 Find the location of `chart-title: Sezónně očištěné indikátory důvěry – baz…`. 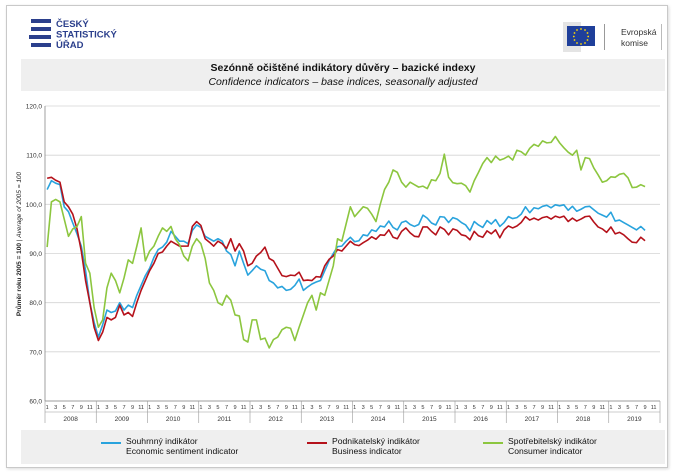

chart-title: Sezónně očištěné indikátory důvěry – baz… is located at coordinates (343, 68).